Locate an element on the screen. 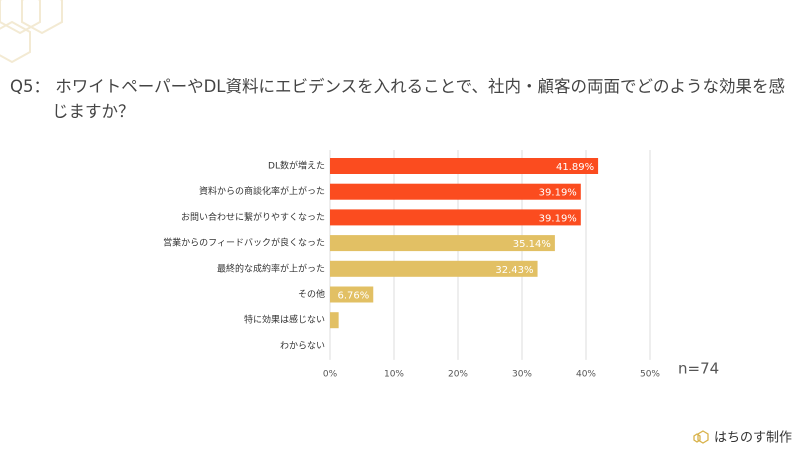 Image resolution: width=810 pixels, height=454 pixels. y-tick-label: DL数が増えた is located at coordinates (296, 166).